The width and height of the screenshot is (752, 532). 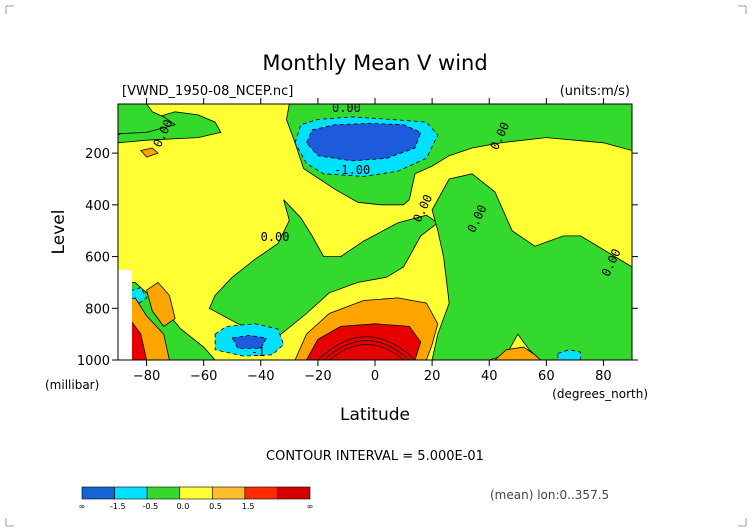 What do you see at coordinates (375, 415) in the screenshot?
I see `x-axis-title: Latitude` at bounding box center [375, 415].